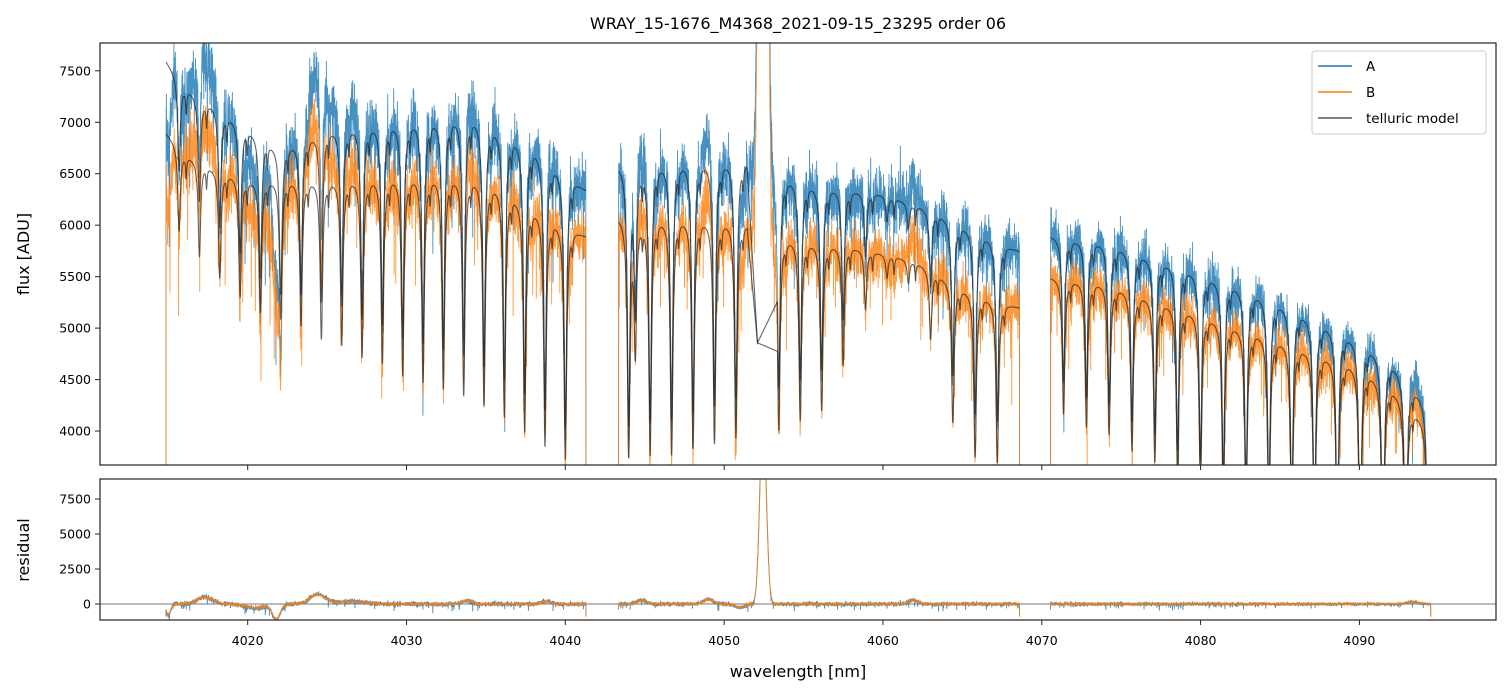 The width and height of the screenshot is (1510, 700). What do you see at coordinates (75, 70) in the screenshot?
I see `flux-y-tick-label: 7500` at bounding box center [75, 70].